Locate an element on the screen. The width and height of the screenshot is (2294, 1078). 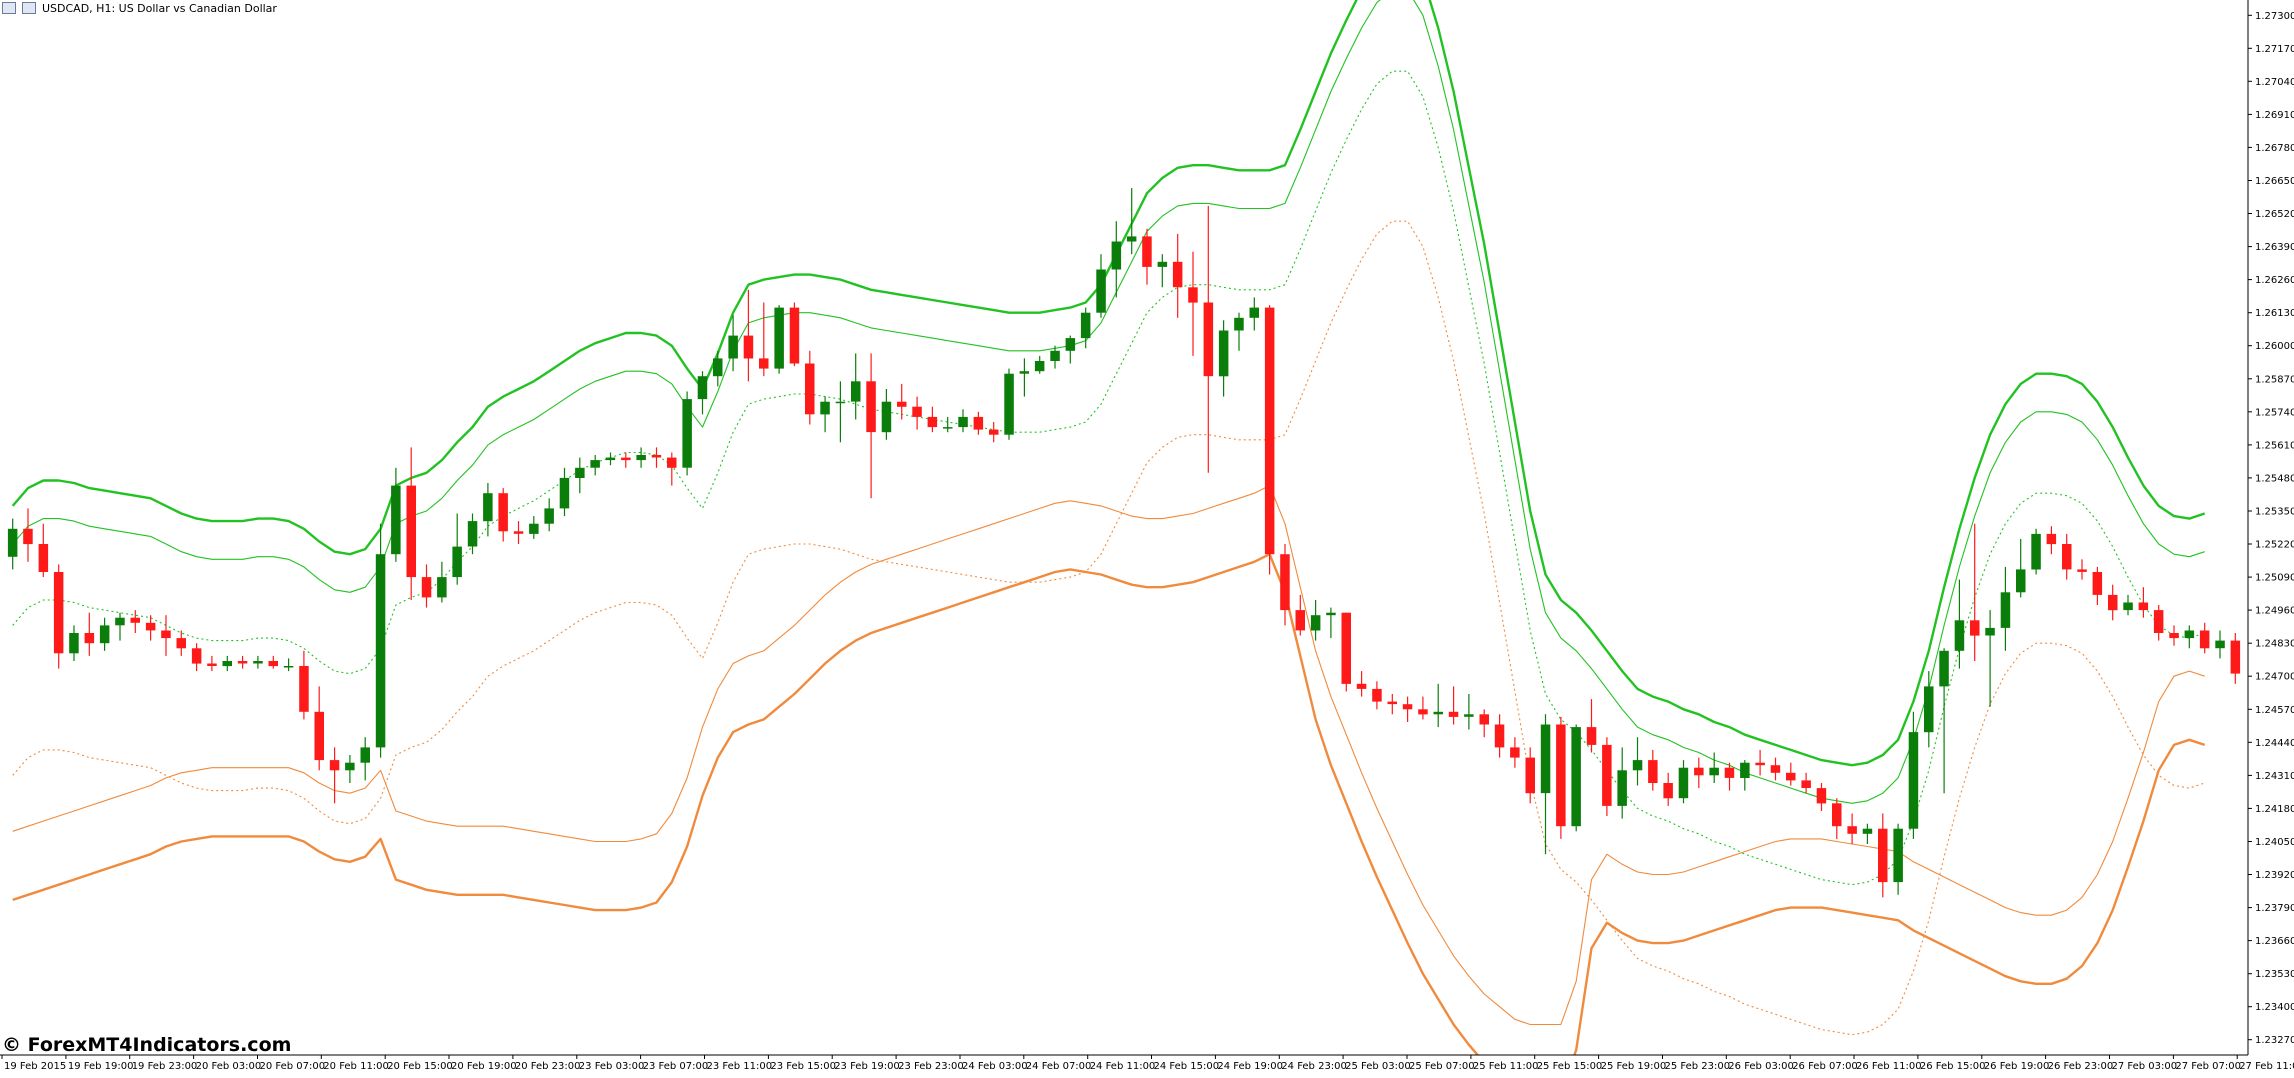
y-tick-label: 1.23400 is located at coordinates (2274, 1007).